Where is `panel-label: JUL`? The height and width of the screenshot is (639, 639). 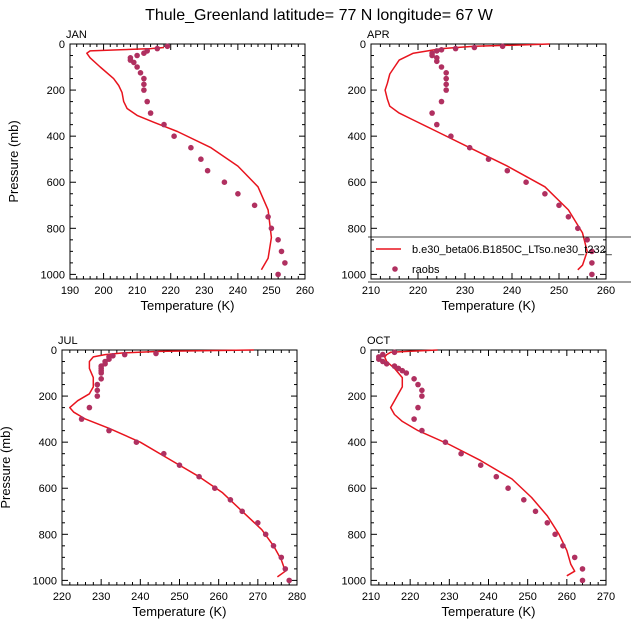
panel-label: JUL is located at coordinates (68, 341).